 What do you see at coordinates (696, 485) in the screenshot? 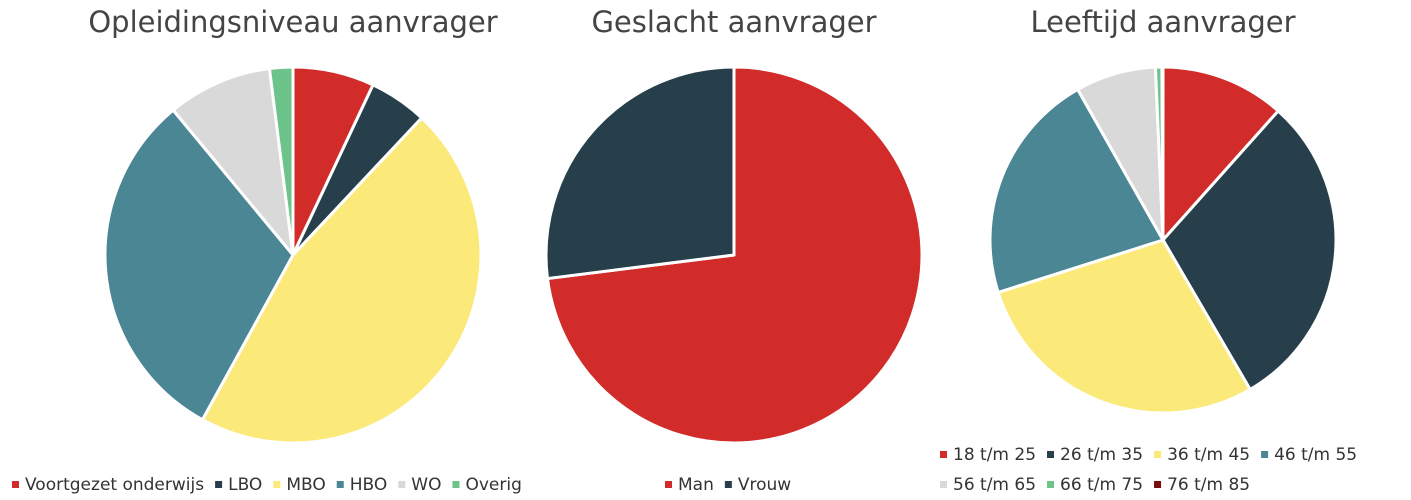
I see `legend-label: Man` at bounding box center [696, 485].